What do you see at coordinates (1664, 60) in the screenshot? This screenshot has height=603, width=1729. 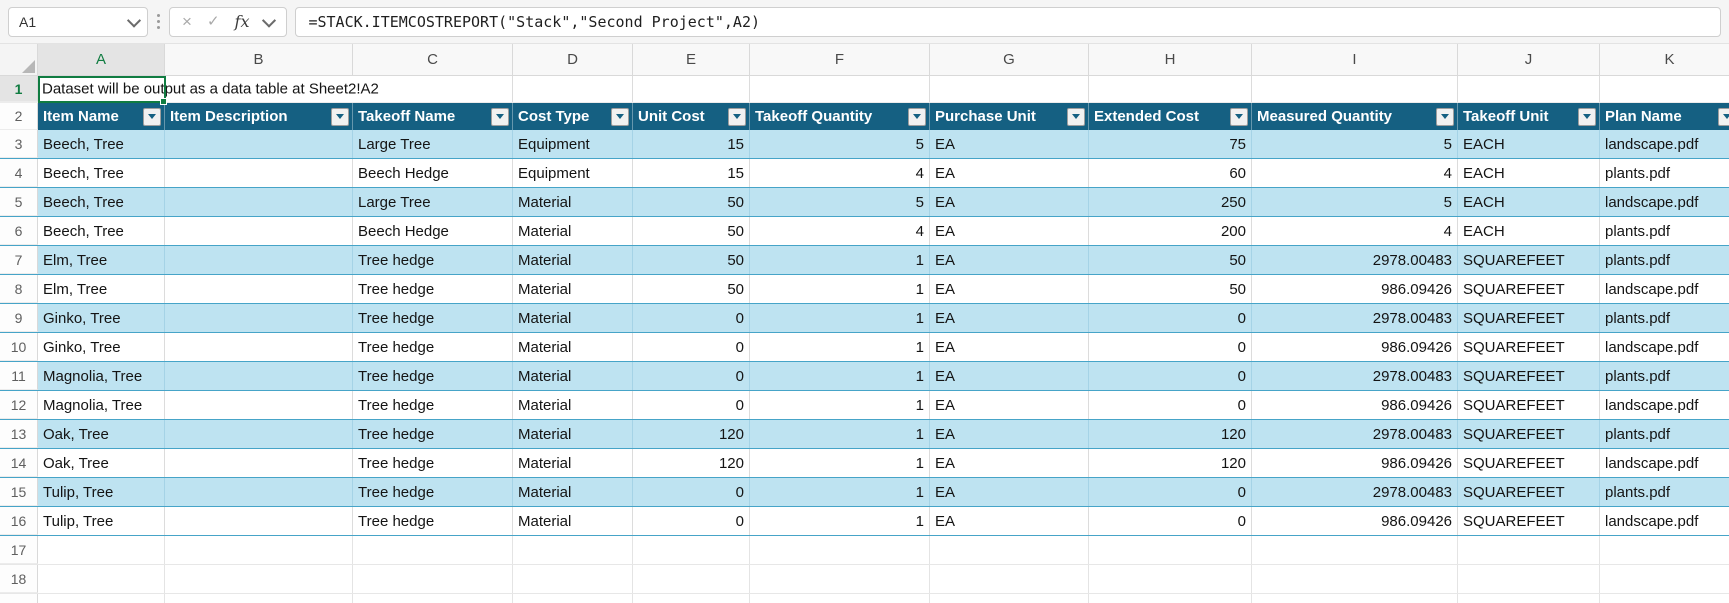 I see `column-header-k: K` at bounding box center [1664, 60].